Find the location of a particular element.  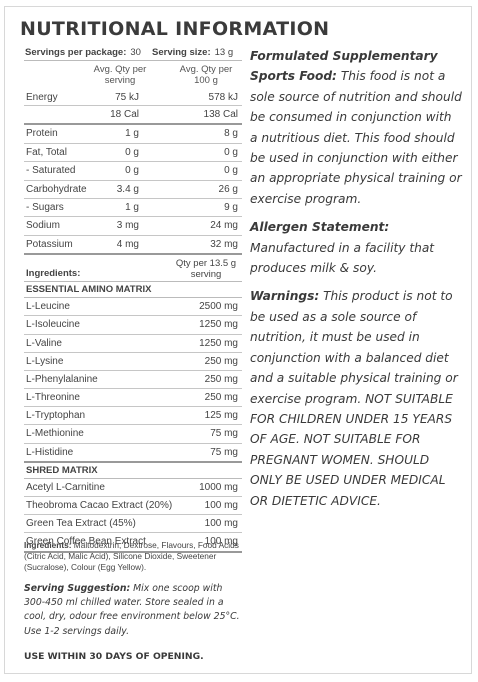

ingredient-row: L-Methionine 75 mg is located at coordinates (133, 434).